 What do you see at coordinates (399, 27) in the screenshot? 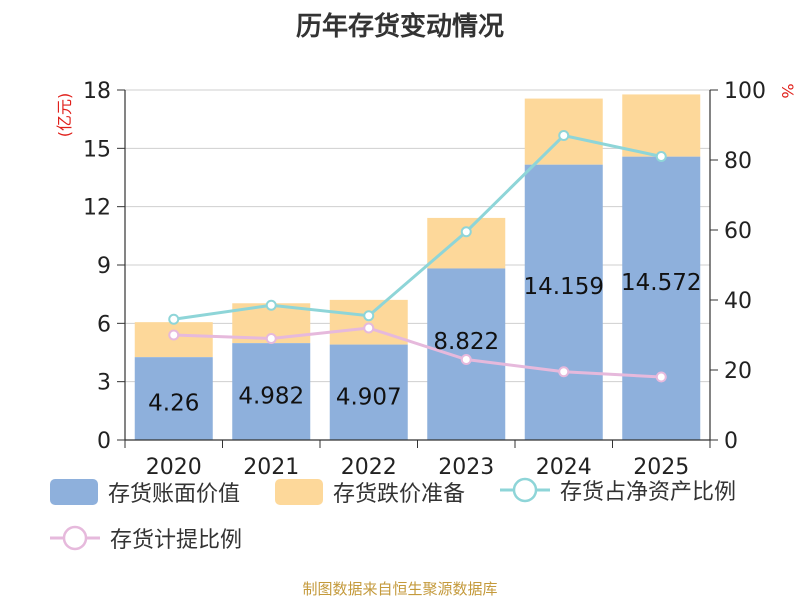
I see `chart-title: 历年存货变动情况` at bounding box center [399, 27].